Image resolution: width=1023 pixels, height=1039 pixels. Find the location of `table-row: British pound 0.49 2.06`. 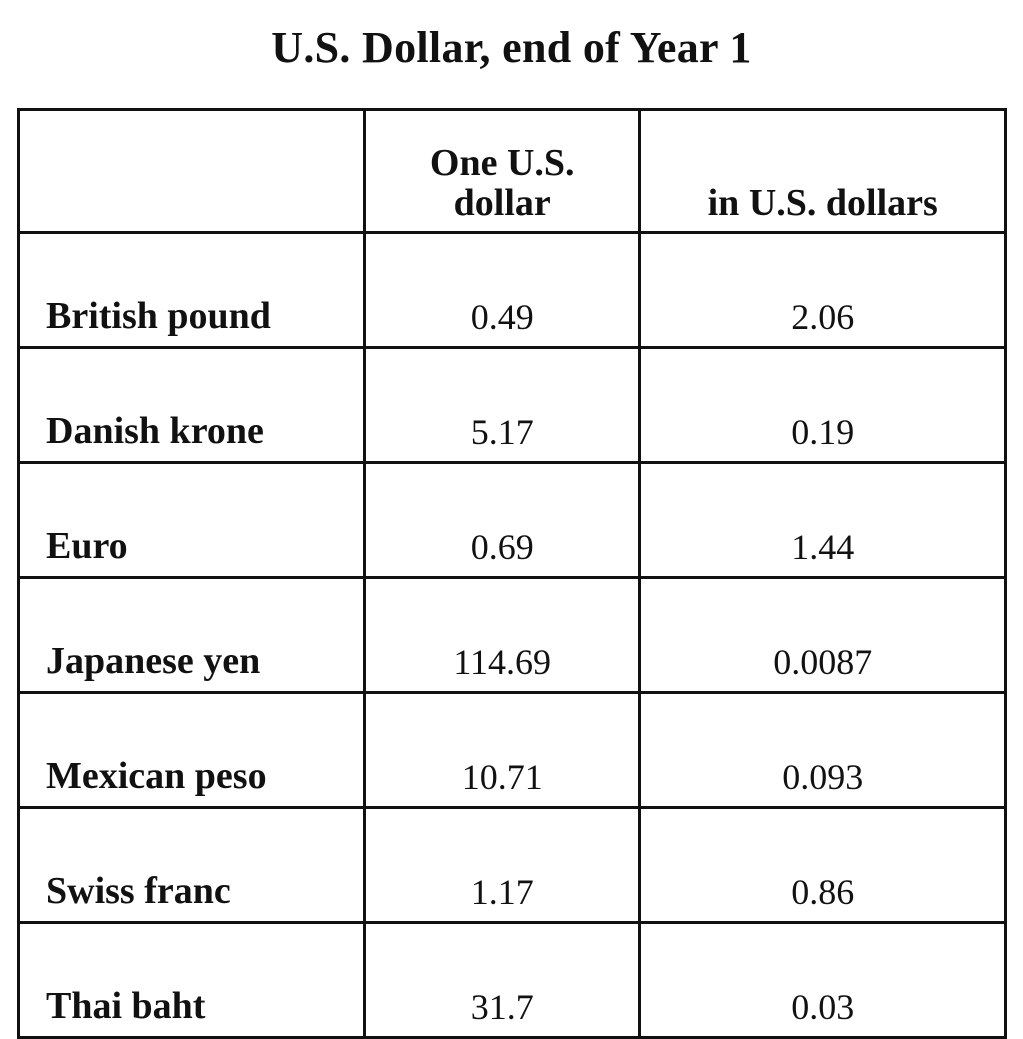

table-row: British pound 0.49 2.06 is located at coordinates (511, 290).